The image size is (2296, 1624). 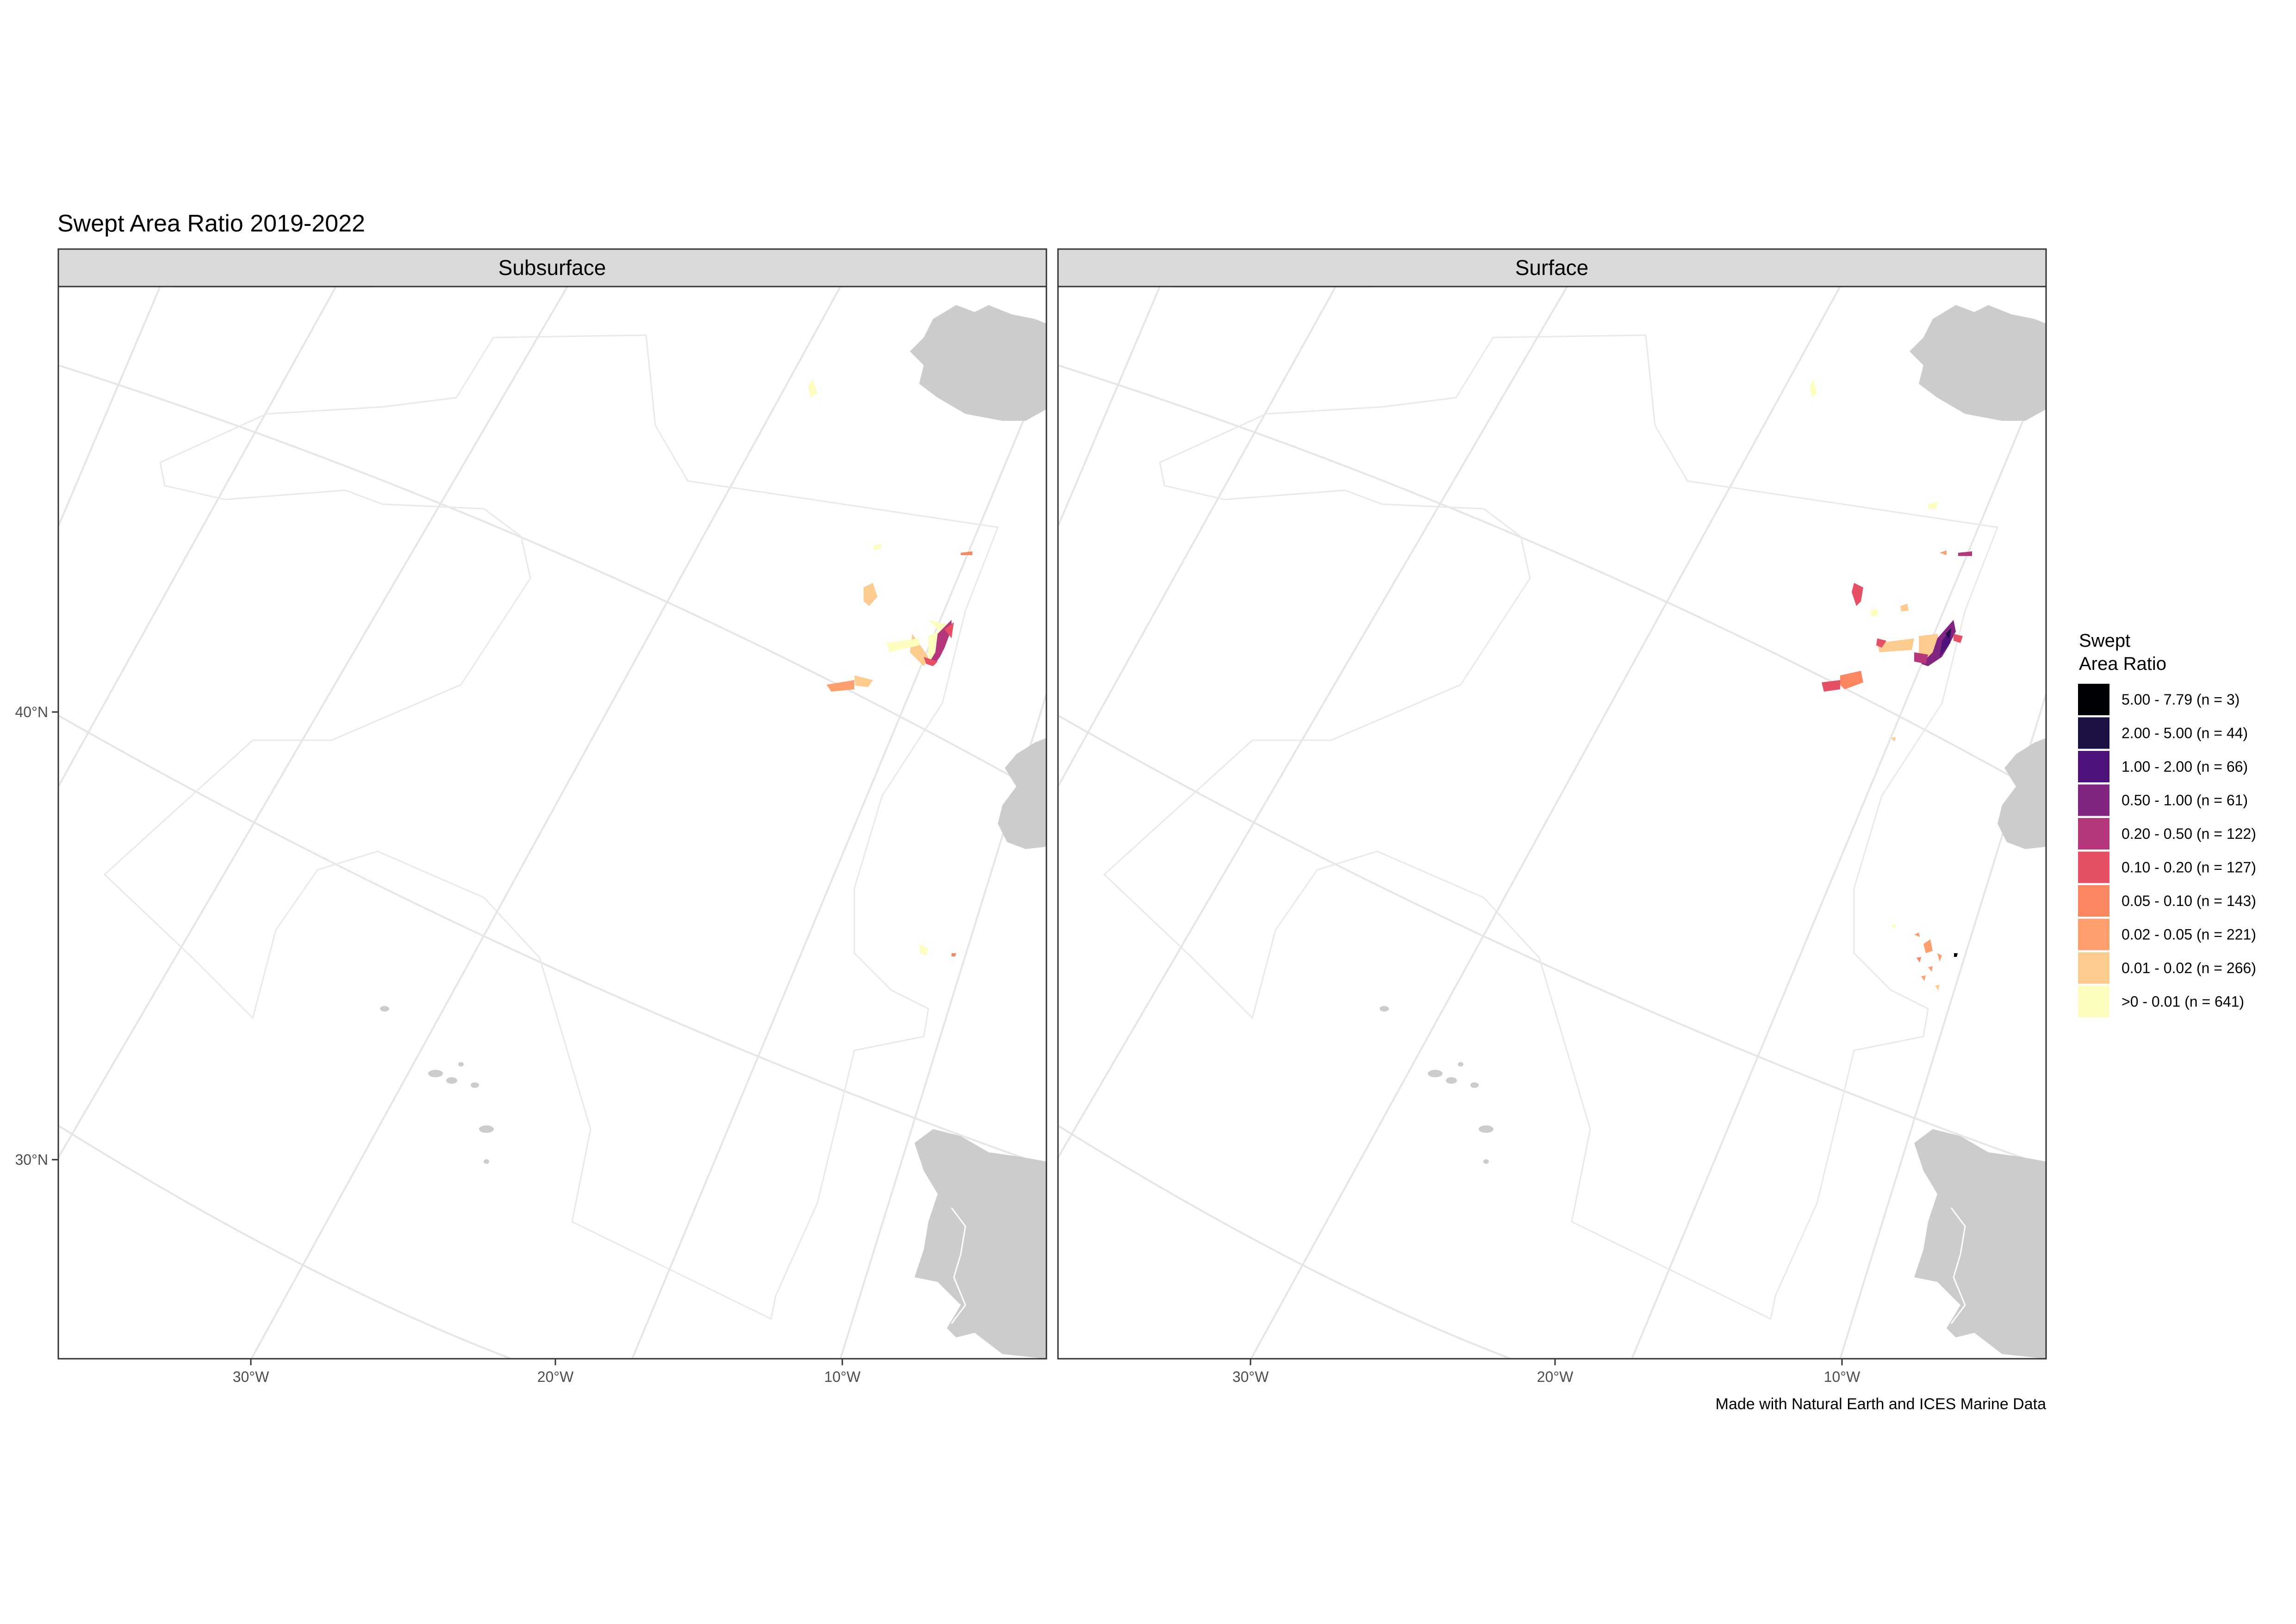 What do you see at coordinates (2185, 800) in the screenshot?
I see `legend-label: 0.50 - 1.00 (n = 61)` at bounding box center [2185, 800].